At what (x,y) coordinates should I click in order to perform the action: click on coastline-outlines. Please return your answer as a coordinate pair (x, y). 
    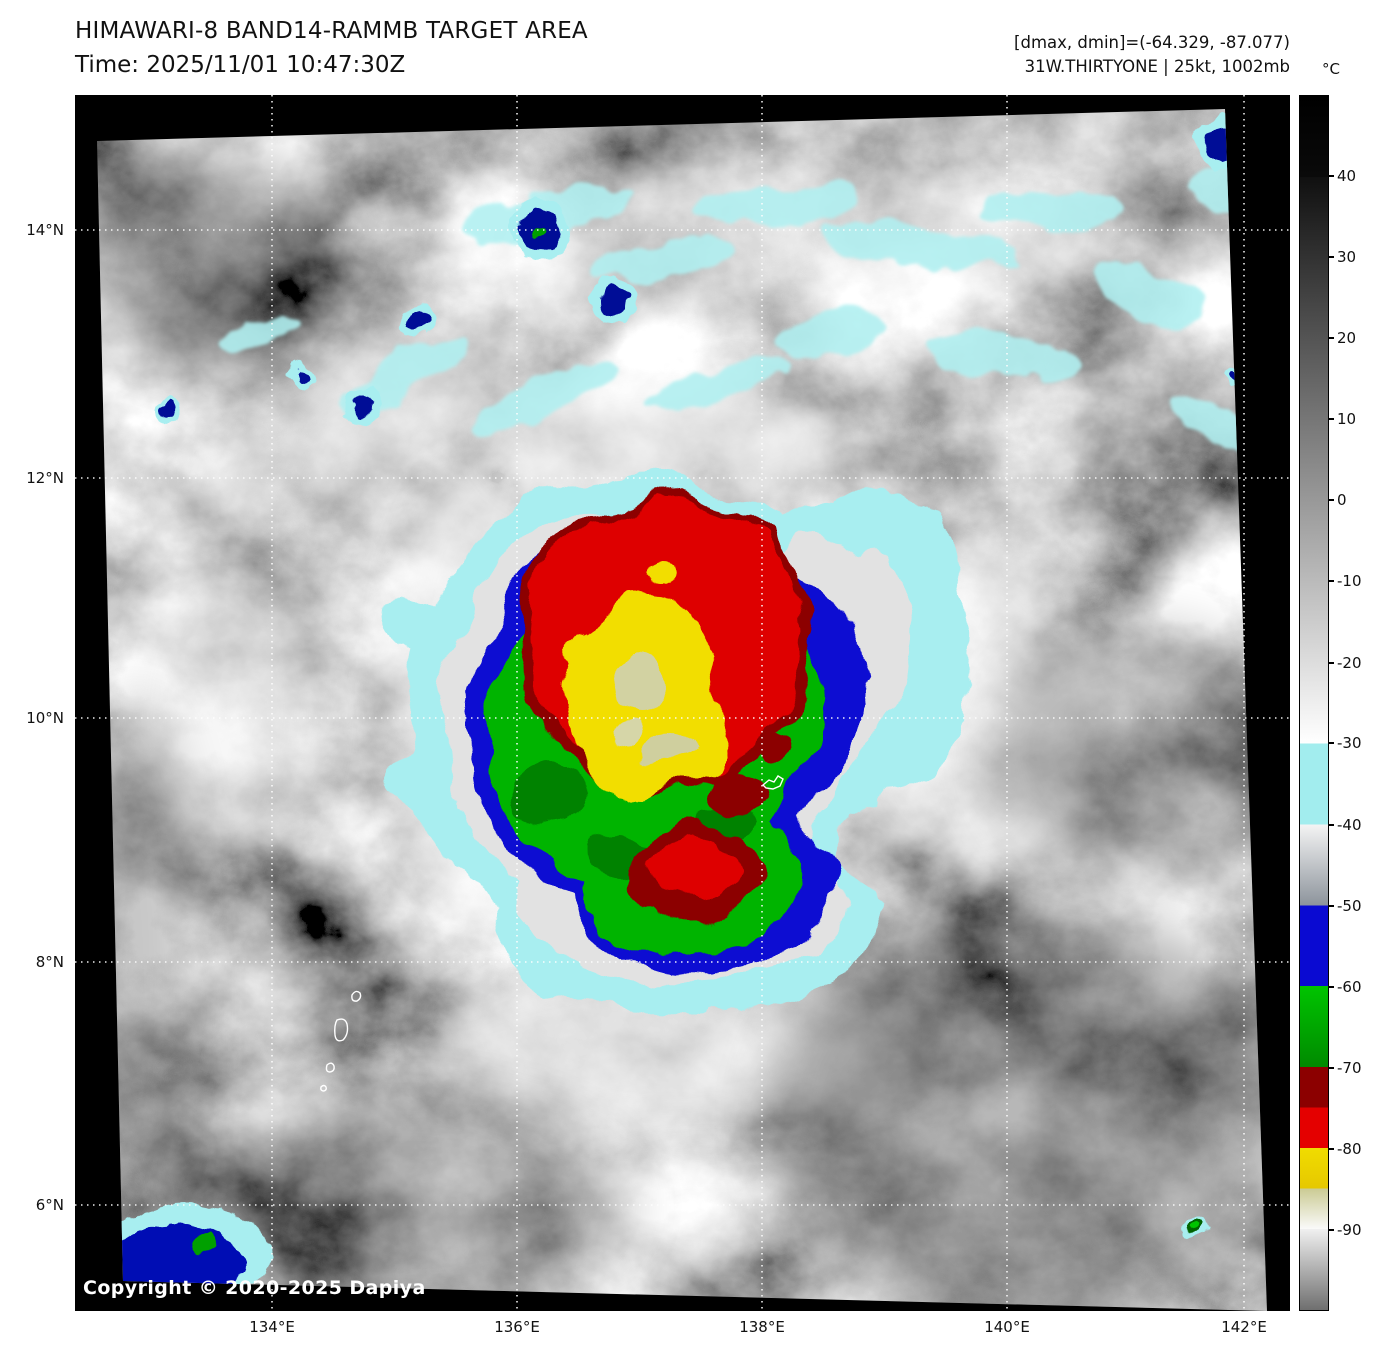
    Looking at the image, I should click on (552, 933).